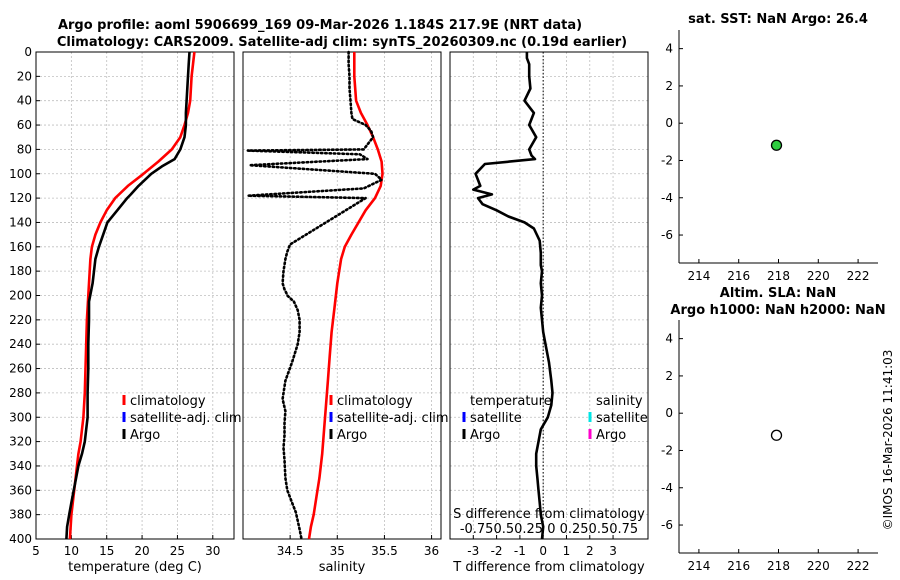 The height and width of the screenshot is (580, 900). I want to click on legend-title-salinity: salinity, so click(619, 401).